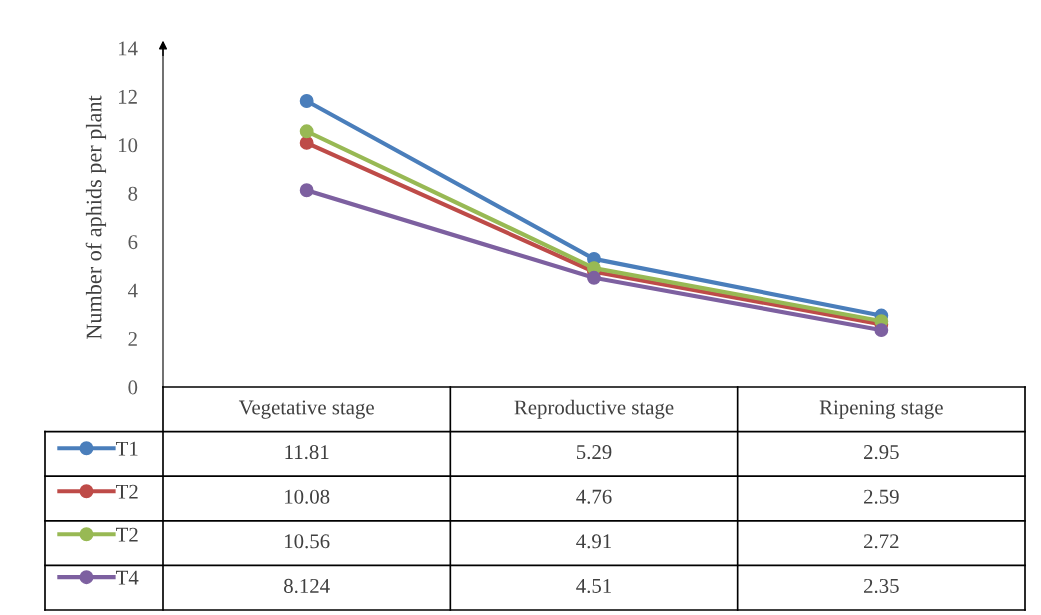  What do you see at coordinates (127, 448) in the screenshot?
I see `legend-label: T1` at bounding box center [127, 448].